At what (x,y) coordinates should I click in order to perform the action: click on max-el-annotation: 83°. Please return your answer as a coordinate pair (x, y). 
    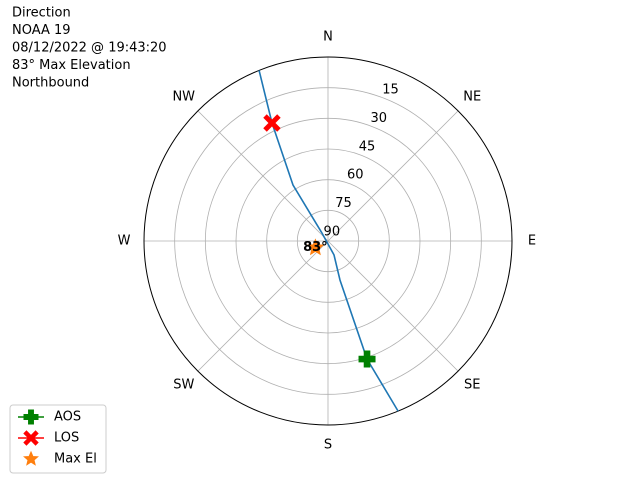
    Looking at the image, I should click on (315, 247).